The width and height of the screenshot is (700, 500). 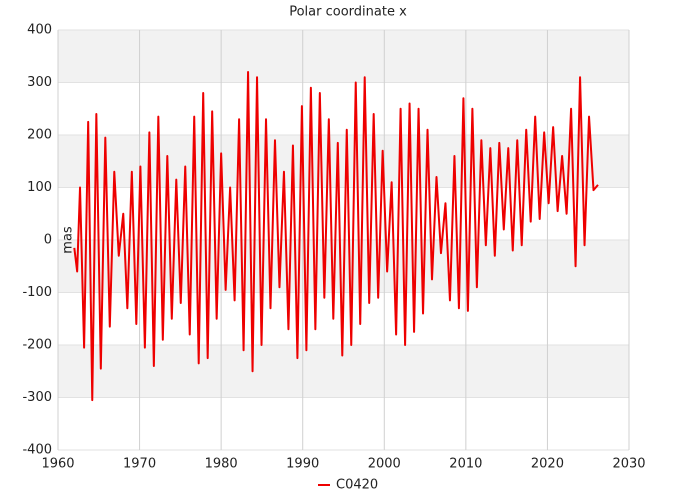 I want to click on x-tick-label: 1980, so click(x=221, y=464).